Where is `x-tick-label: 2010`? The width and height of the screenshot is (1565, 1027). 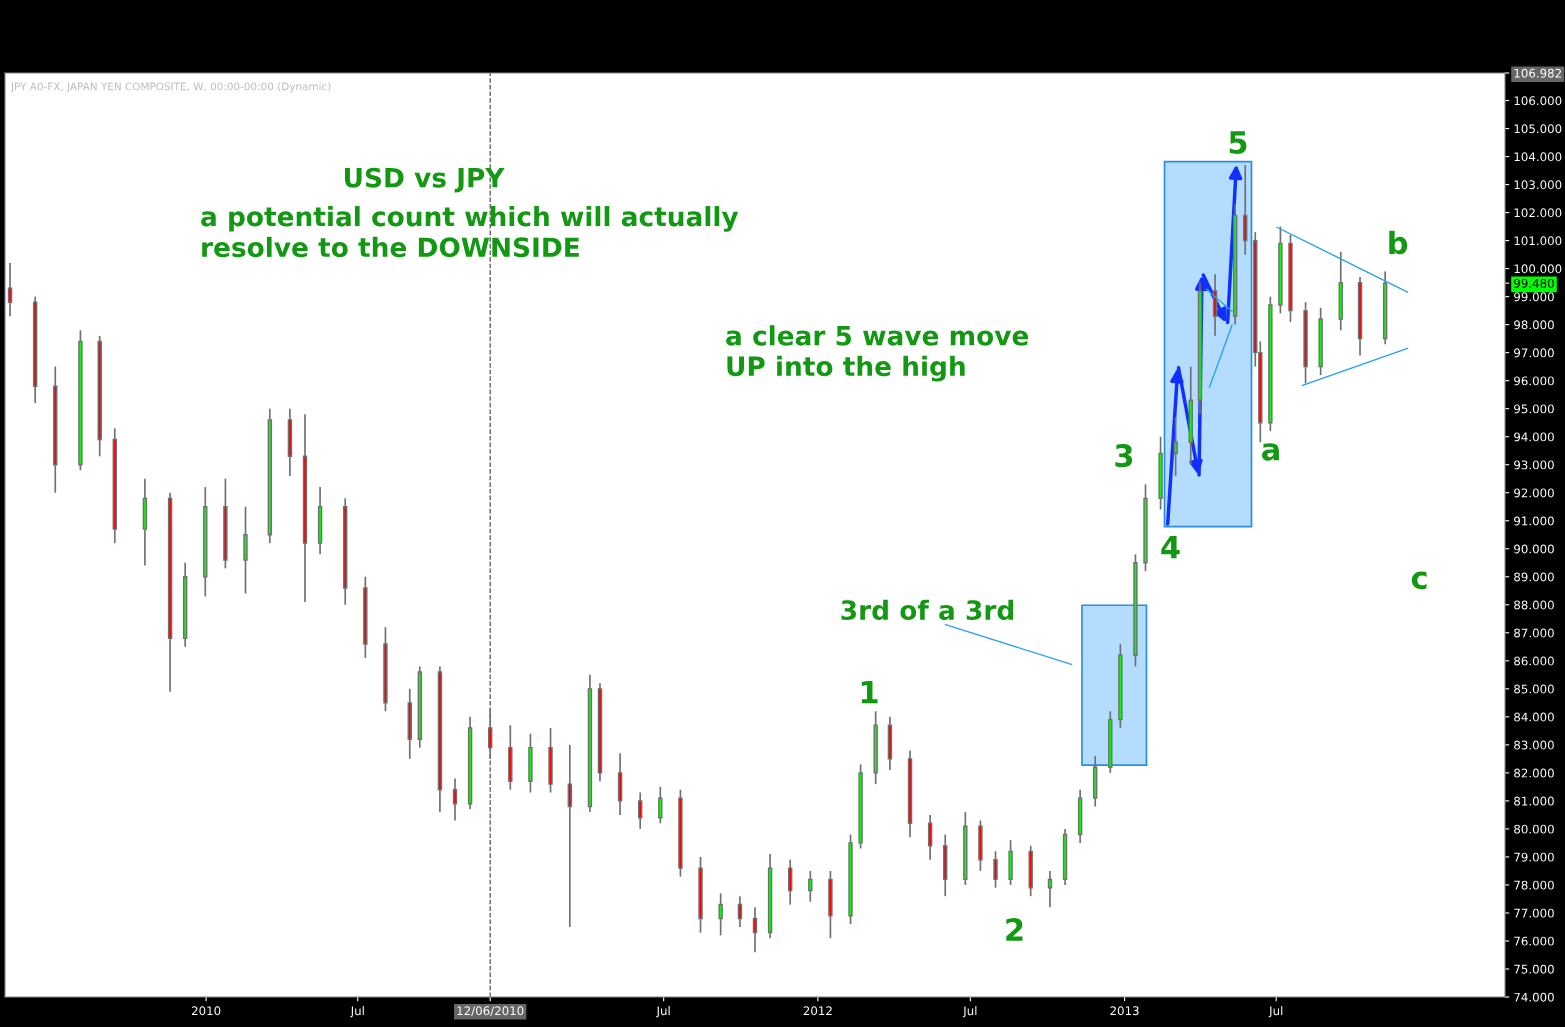
x-tick-label: 2010 is located at coordinates (206, 1011).